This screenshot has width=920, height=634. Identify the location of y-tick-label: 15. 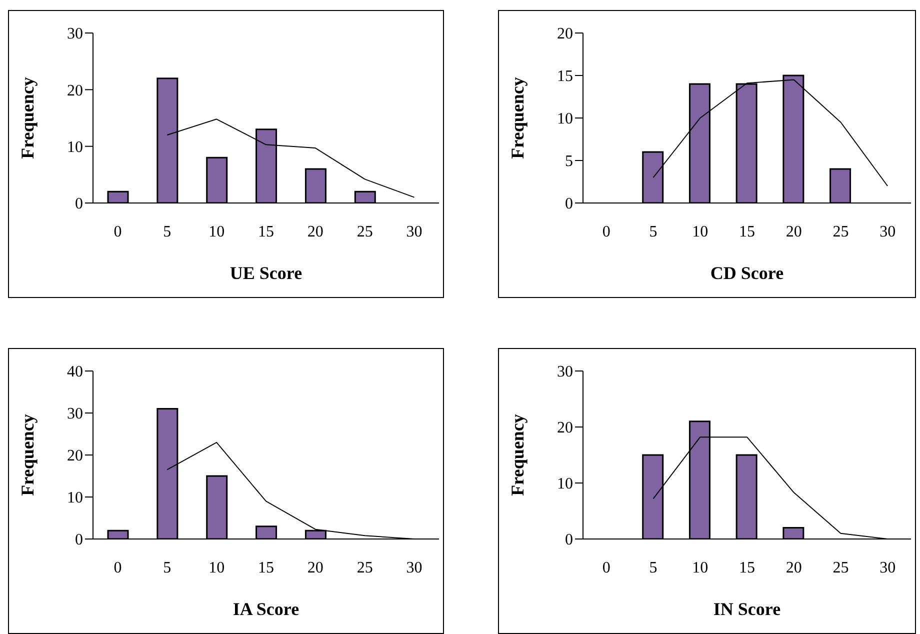
(565, 77).